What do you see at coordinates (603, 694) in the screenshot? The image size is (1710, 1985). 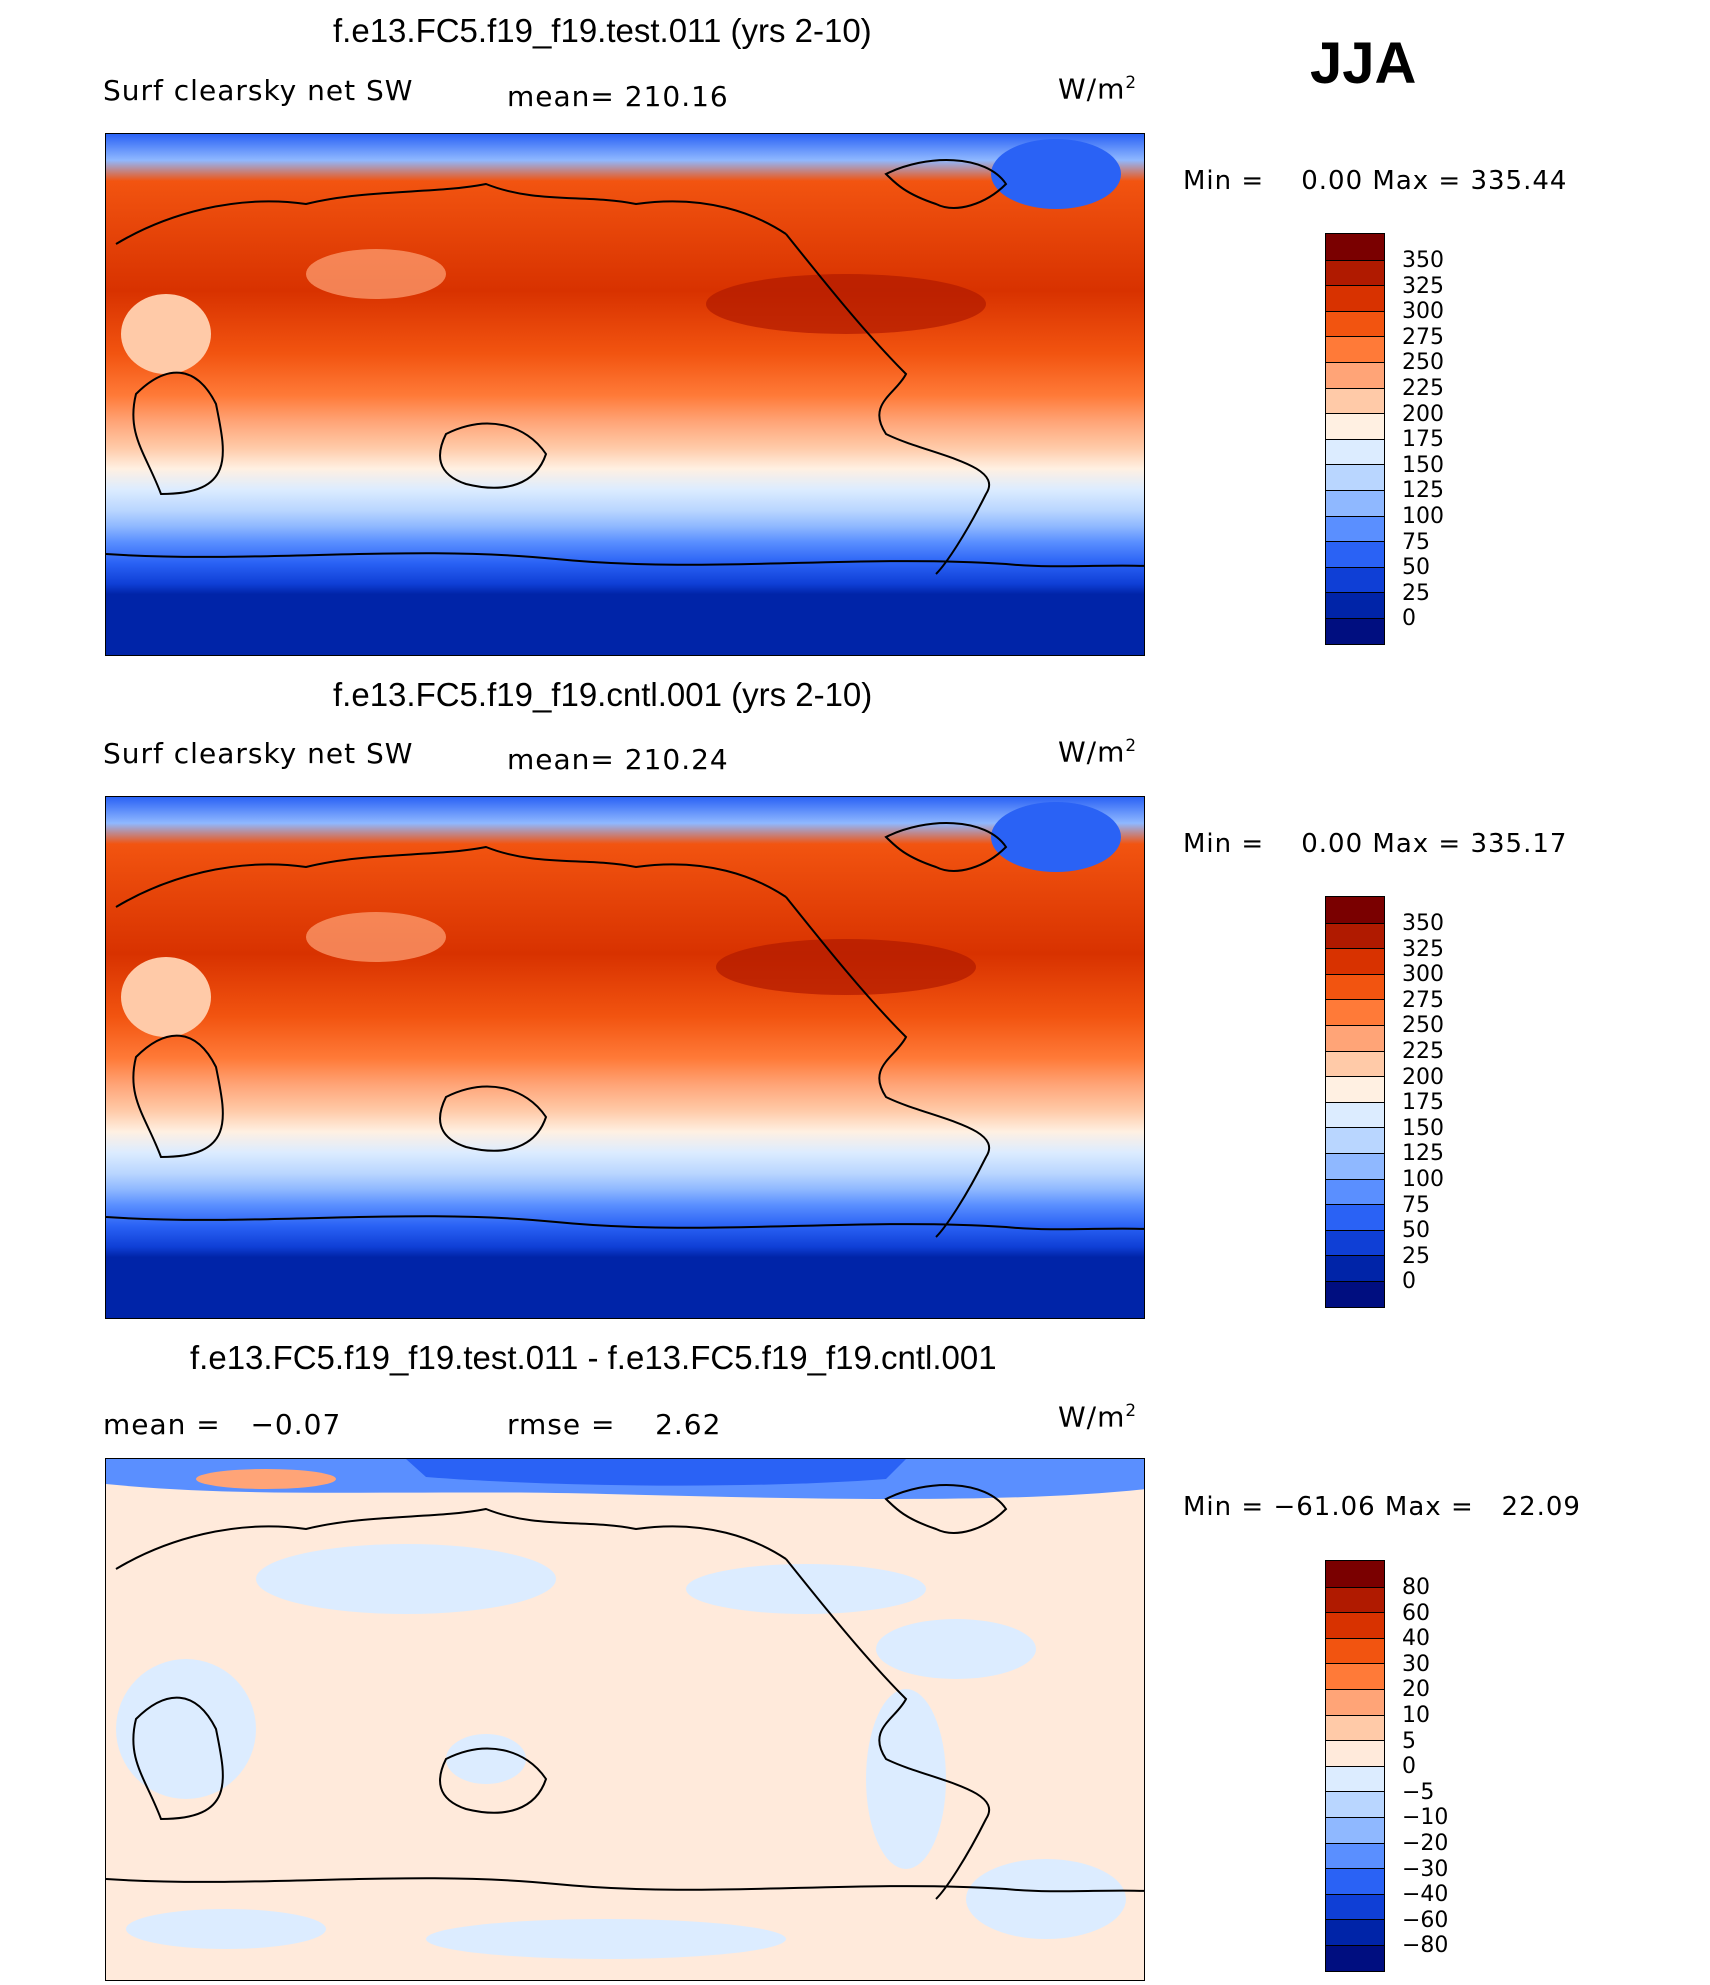 I see `panel2-title: f.e13.FC5.f19_f19.cntl.001 (yrs 2-10)` at bounding box center [603, 694].